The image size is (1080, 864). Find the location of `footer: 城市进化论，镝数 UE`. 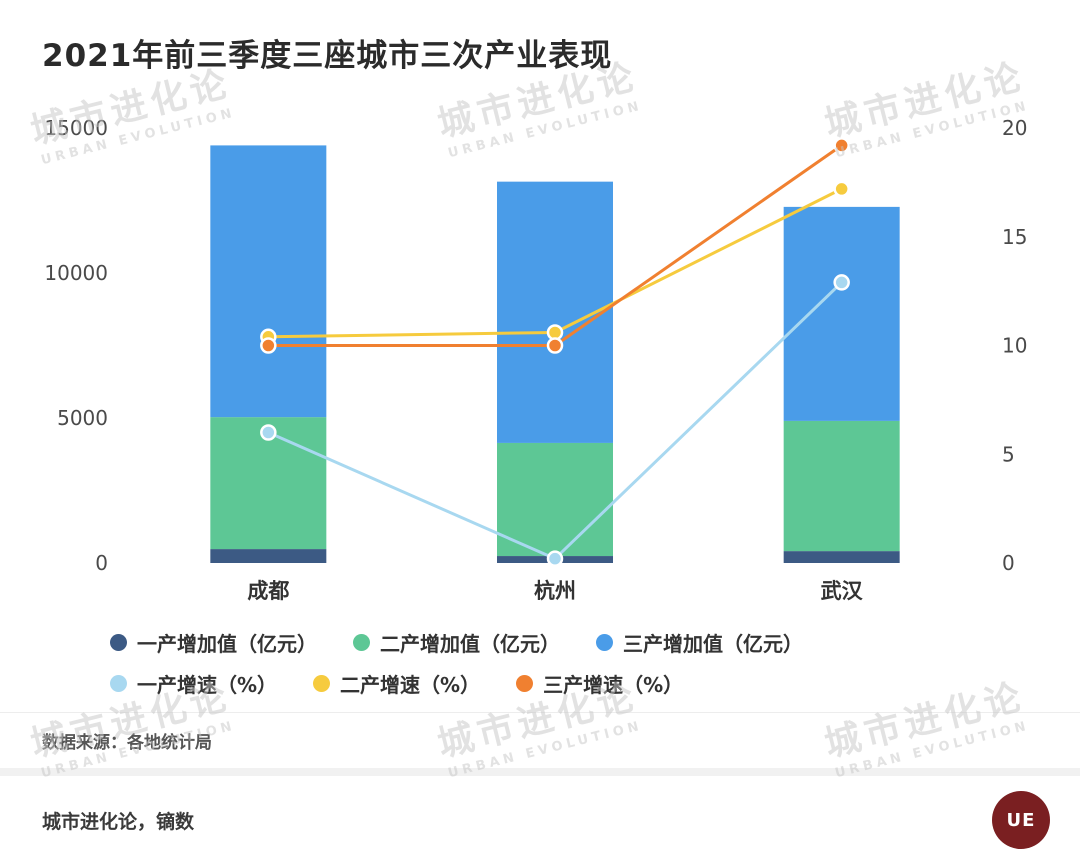

footer: 城市进化论，镝数 UE is located at coordinates (540, 820).